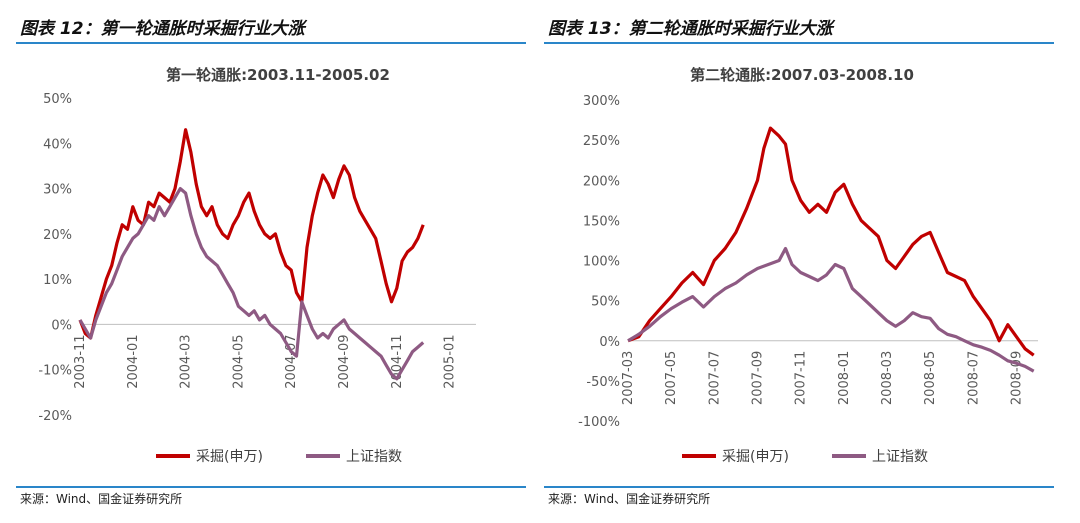 The image size is (1080, 523). Describe the element at coordinates (628, 378) in the screenshot. I see `x-tick-label: 2007-03` at that location.